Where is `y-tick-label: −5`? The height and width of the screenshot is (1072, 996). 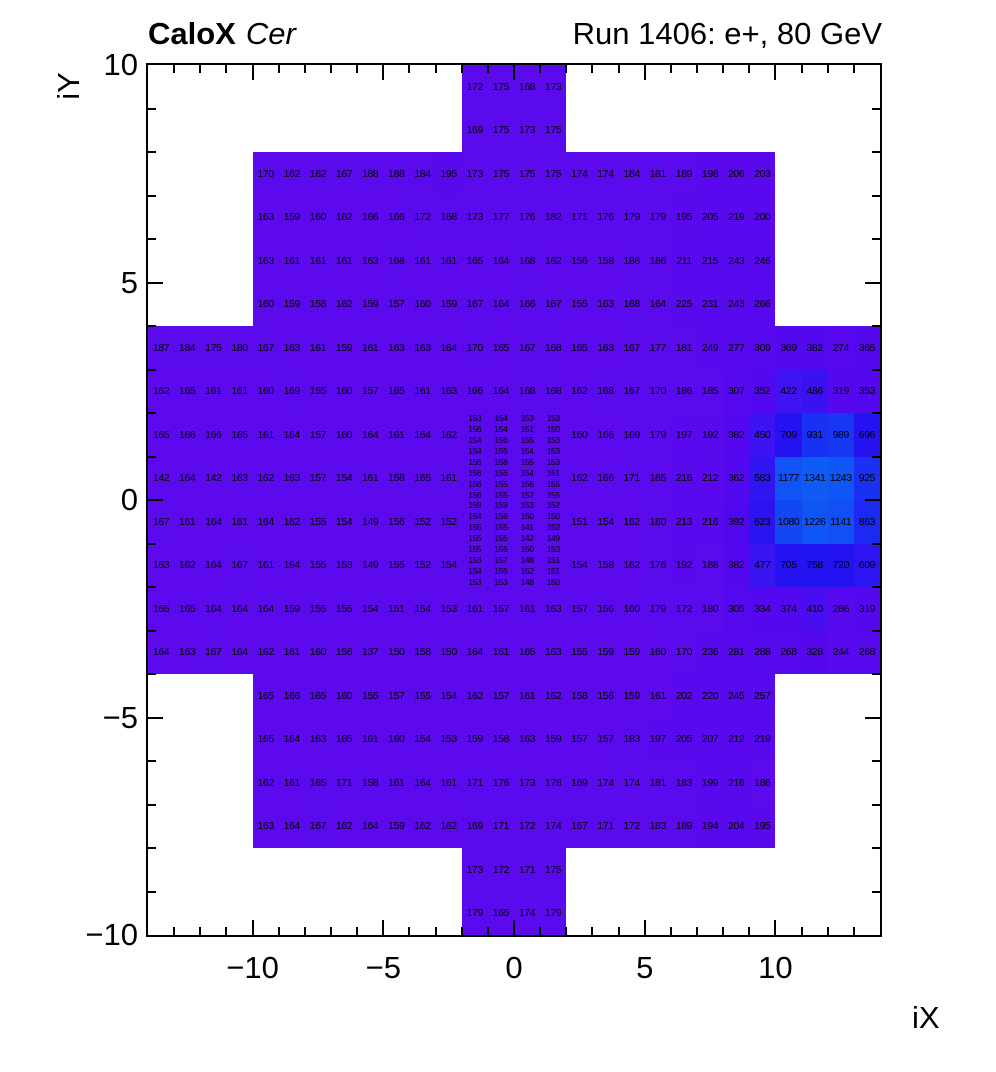 y-tick-label: −5 is located at coordinates (120, 717).